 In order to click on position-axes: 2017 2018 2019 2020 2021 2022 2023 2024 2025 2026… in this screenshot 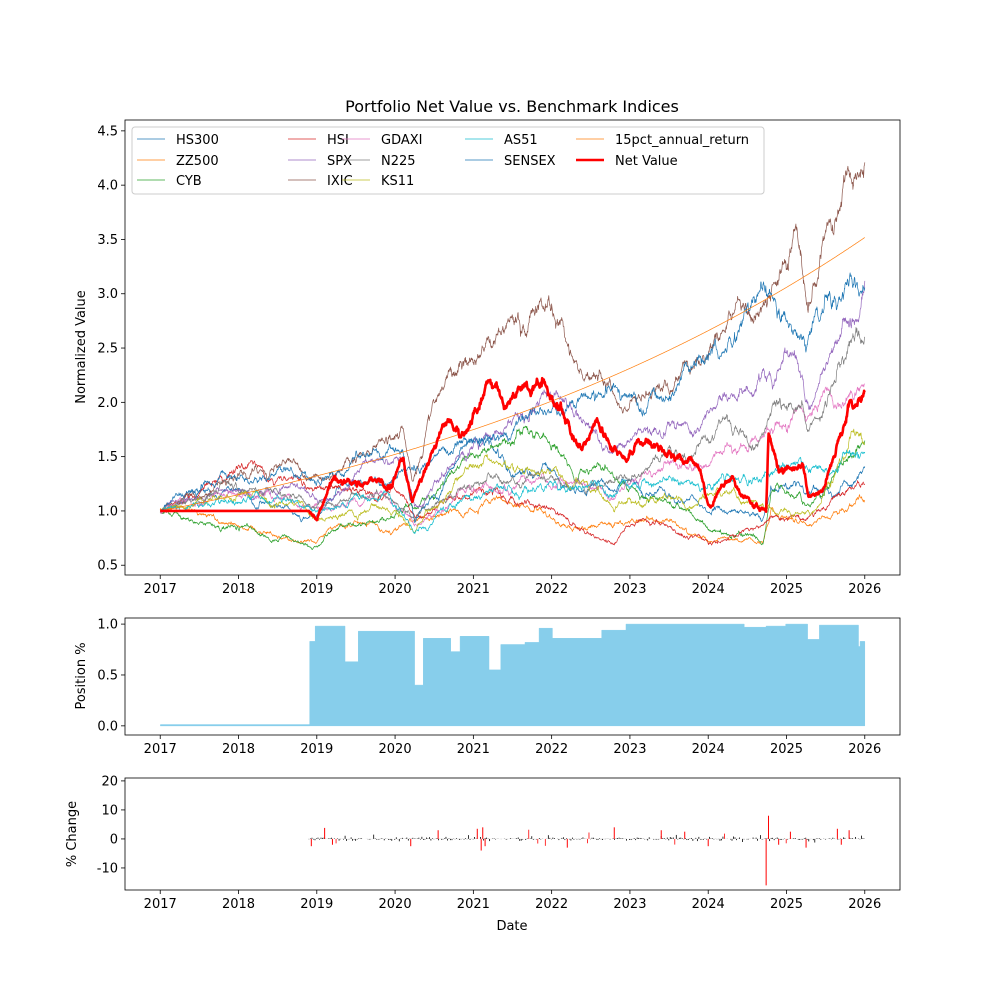, I will do `click(499, 687)`.